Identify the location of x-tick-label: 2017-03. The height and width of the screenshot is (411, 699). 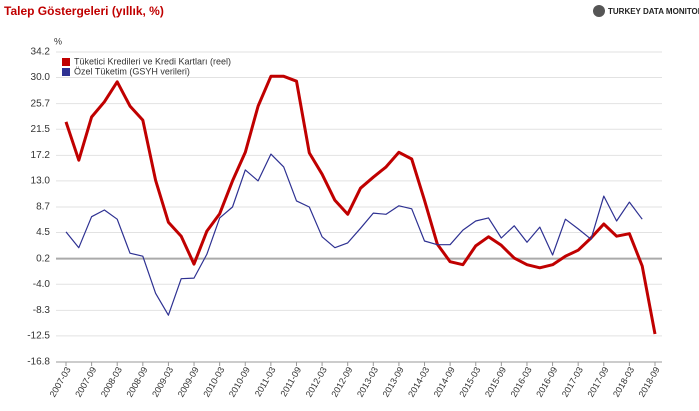
(572, 382).